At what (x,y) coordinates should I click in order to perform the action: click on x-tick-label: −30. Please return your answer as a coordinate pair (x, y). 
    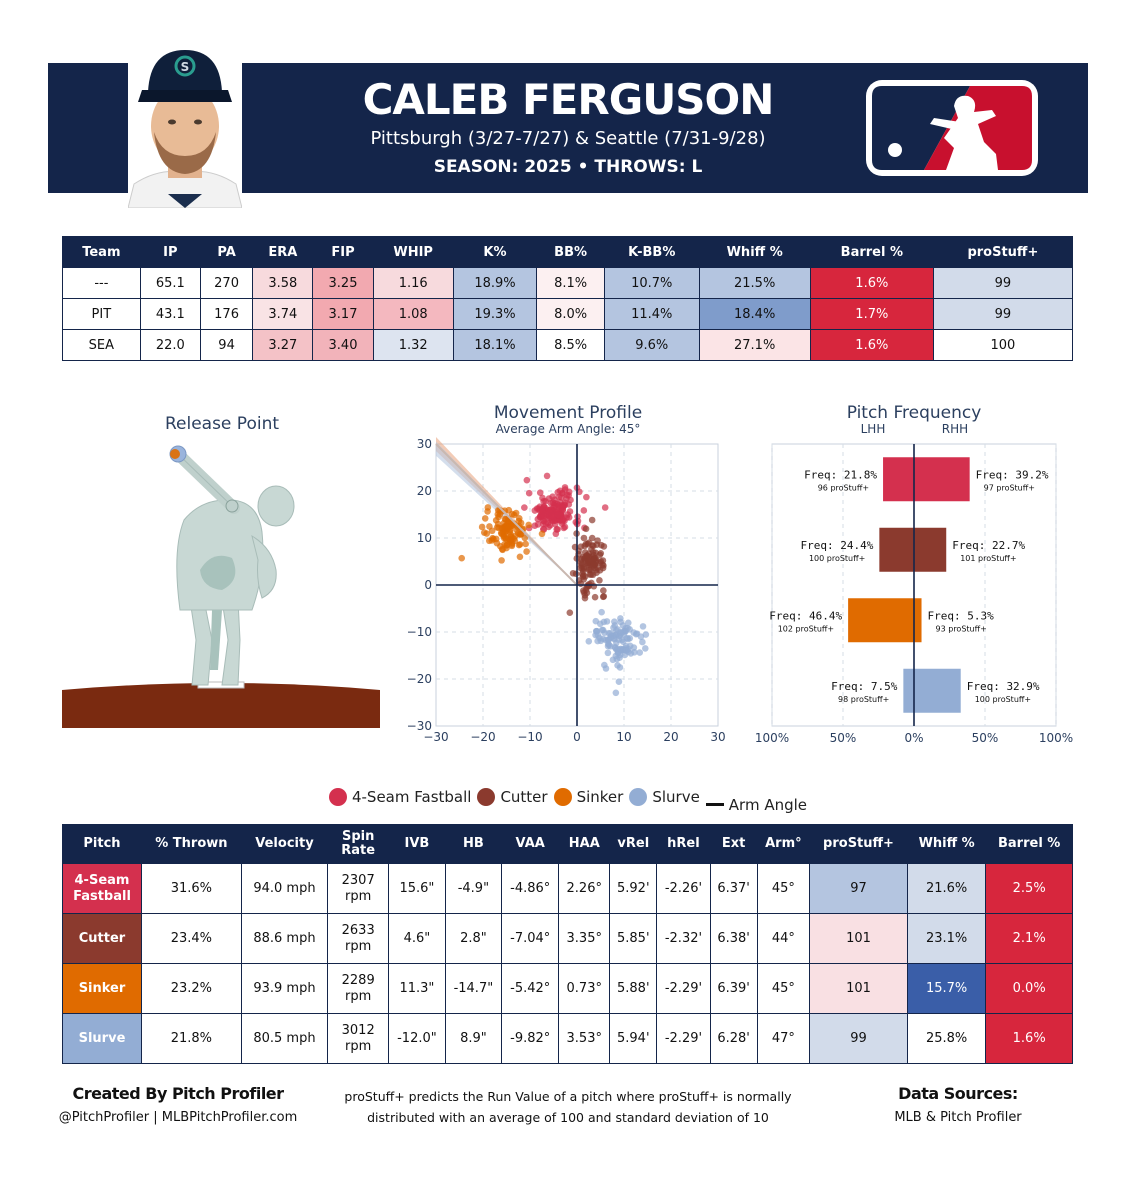
    Looking at the image, I should click on (435, 737).